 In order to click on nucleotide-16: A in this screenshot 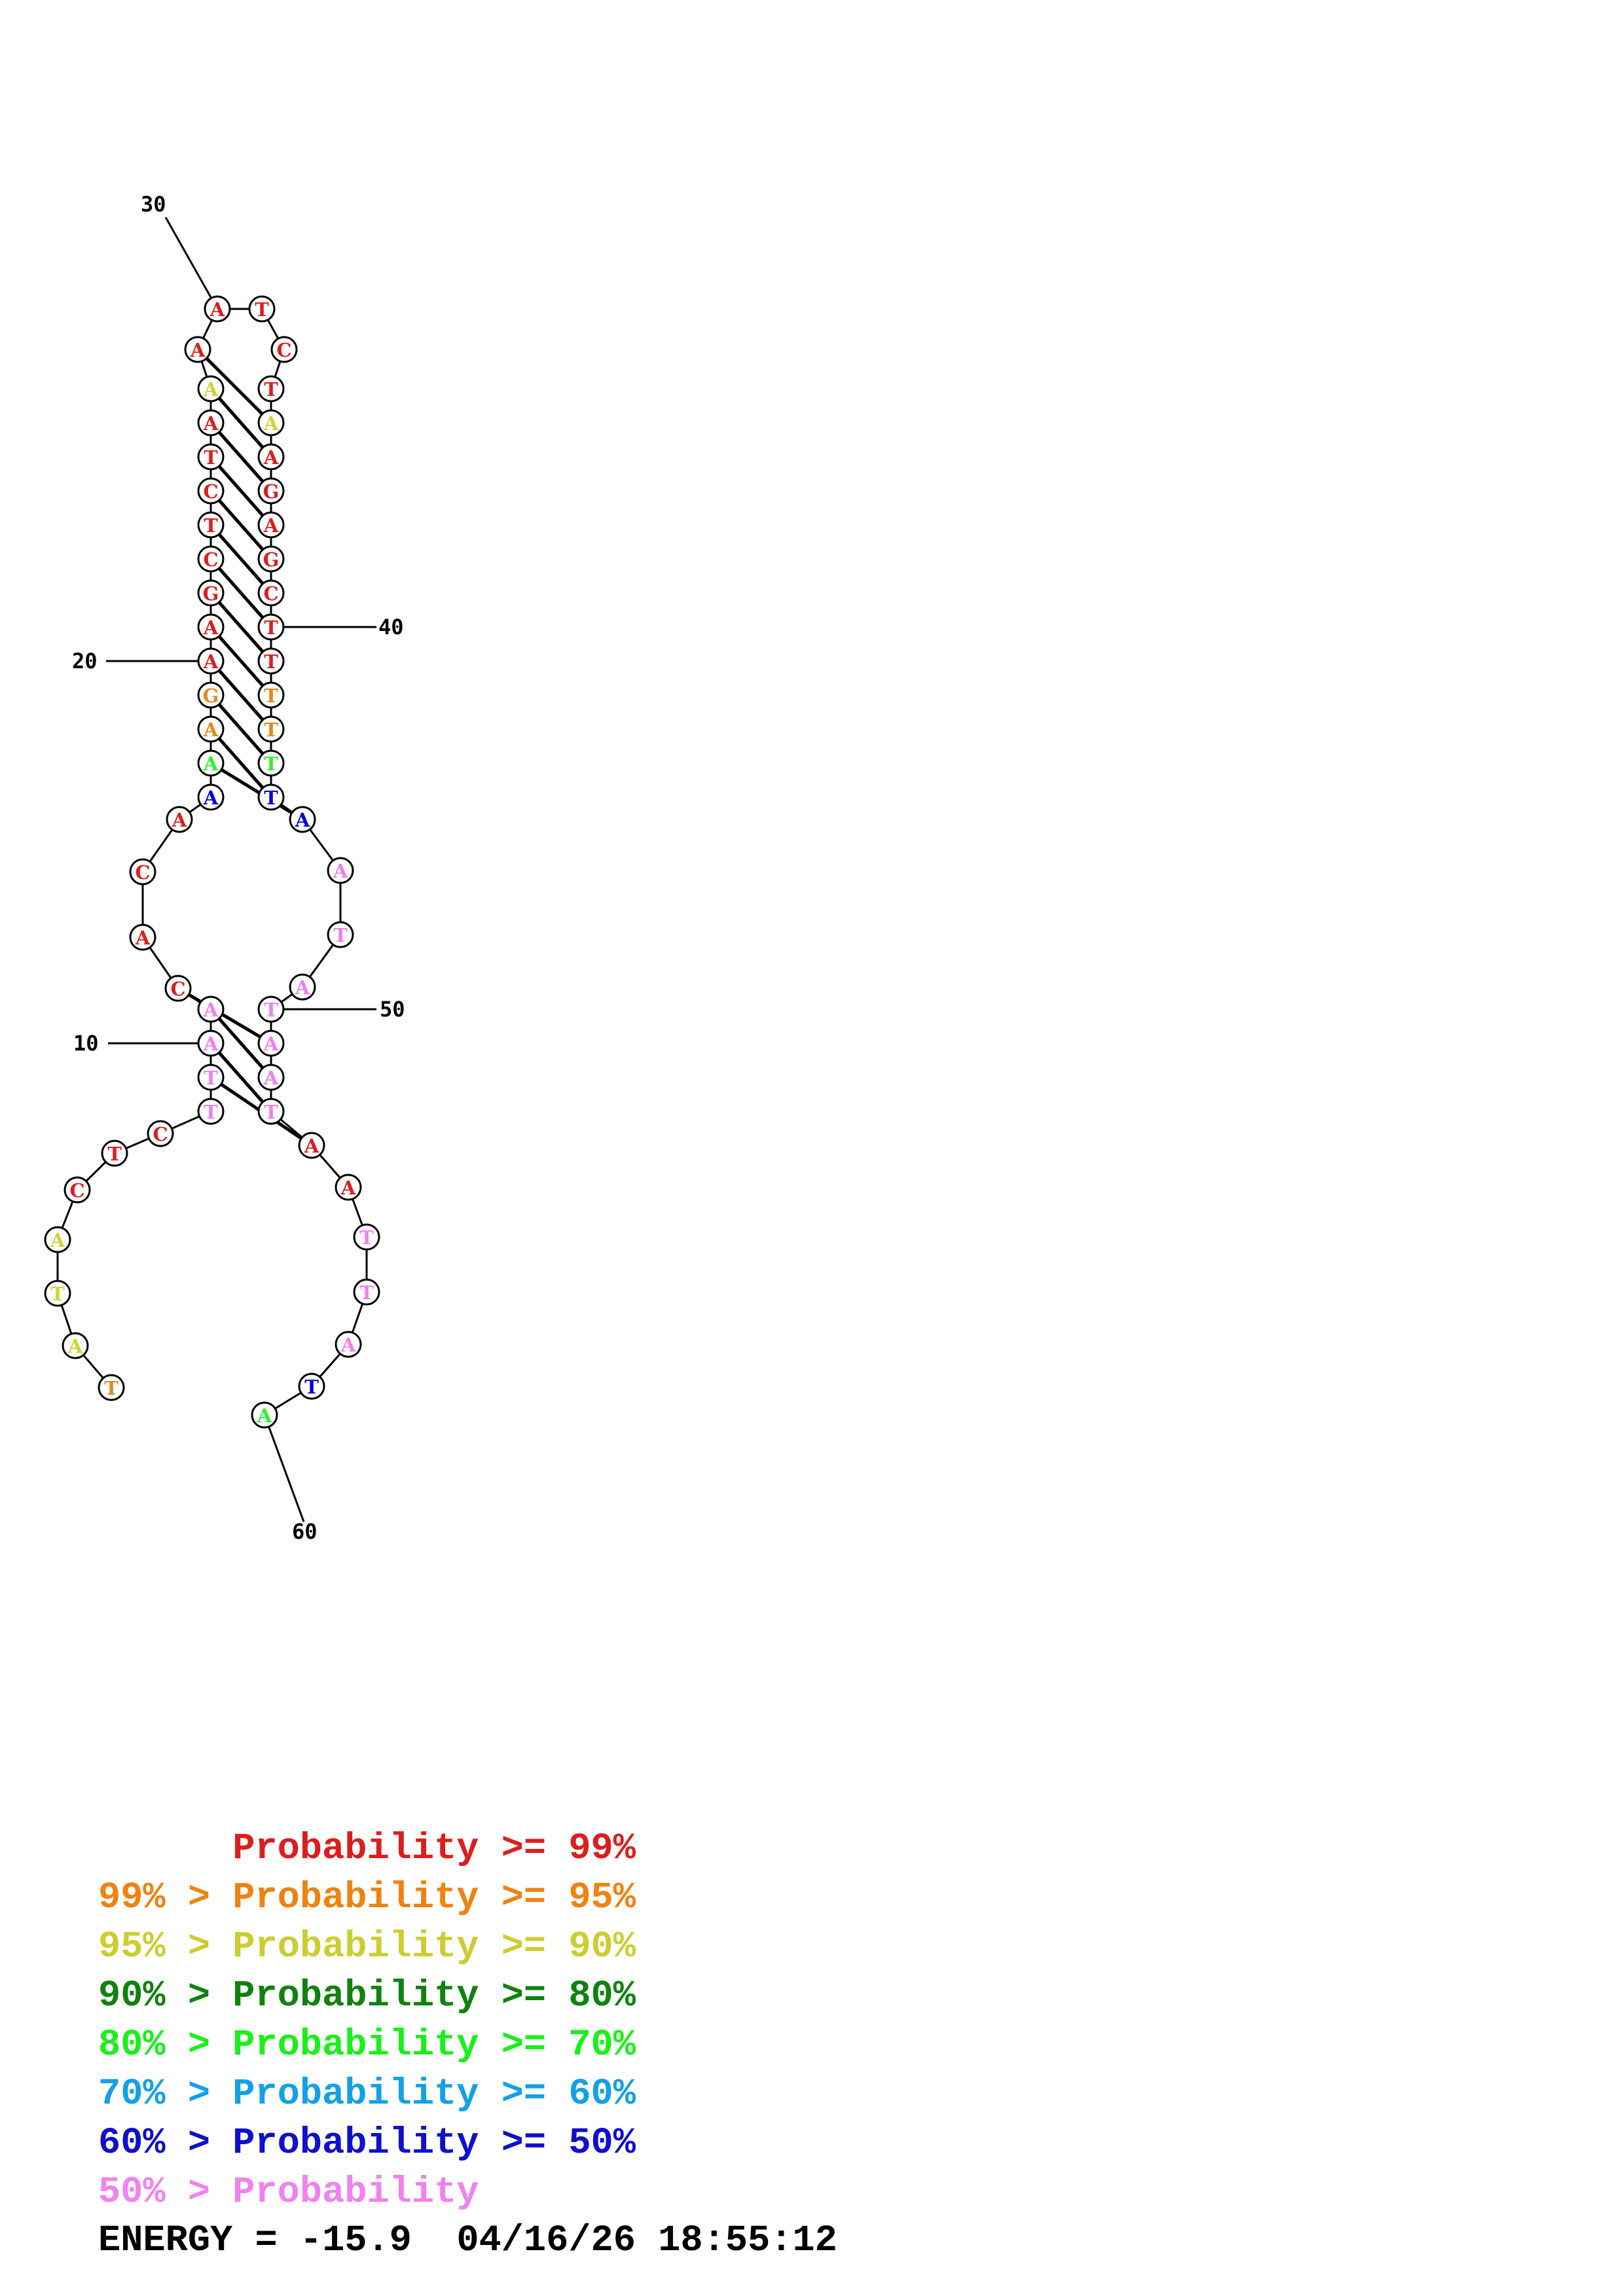, I will do `click(211, 797)`.